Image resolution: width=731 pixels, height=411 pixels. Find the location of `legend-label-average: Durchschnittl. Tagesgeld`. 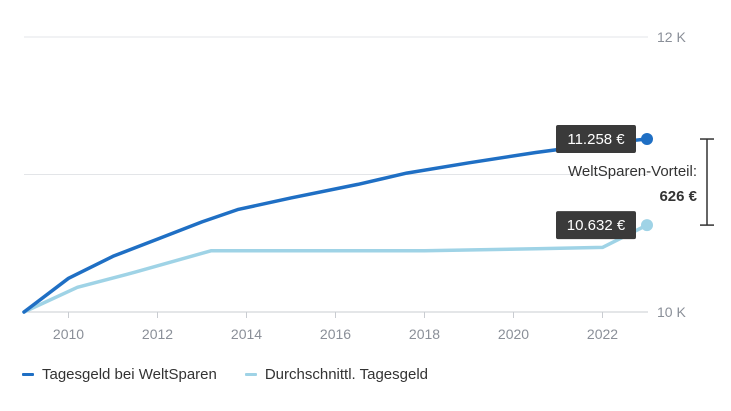

legend-label-average: Durchschnittl. Tagesgeld is located at coordinates (346, 374).